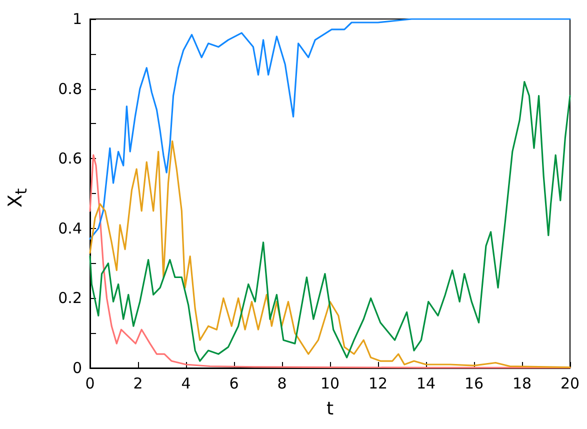 The image size is (587, 429). What do you see at coordinates (522, 383) in the screenshot?
I see `x-tick-label: 18` at bounding box center [522, 383].